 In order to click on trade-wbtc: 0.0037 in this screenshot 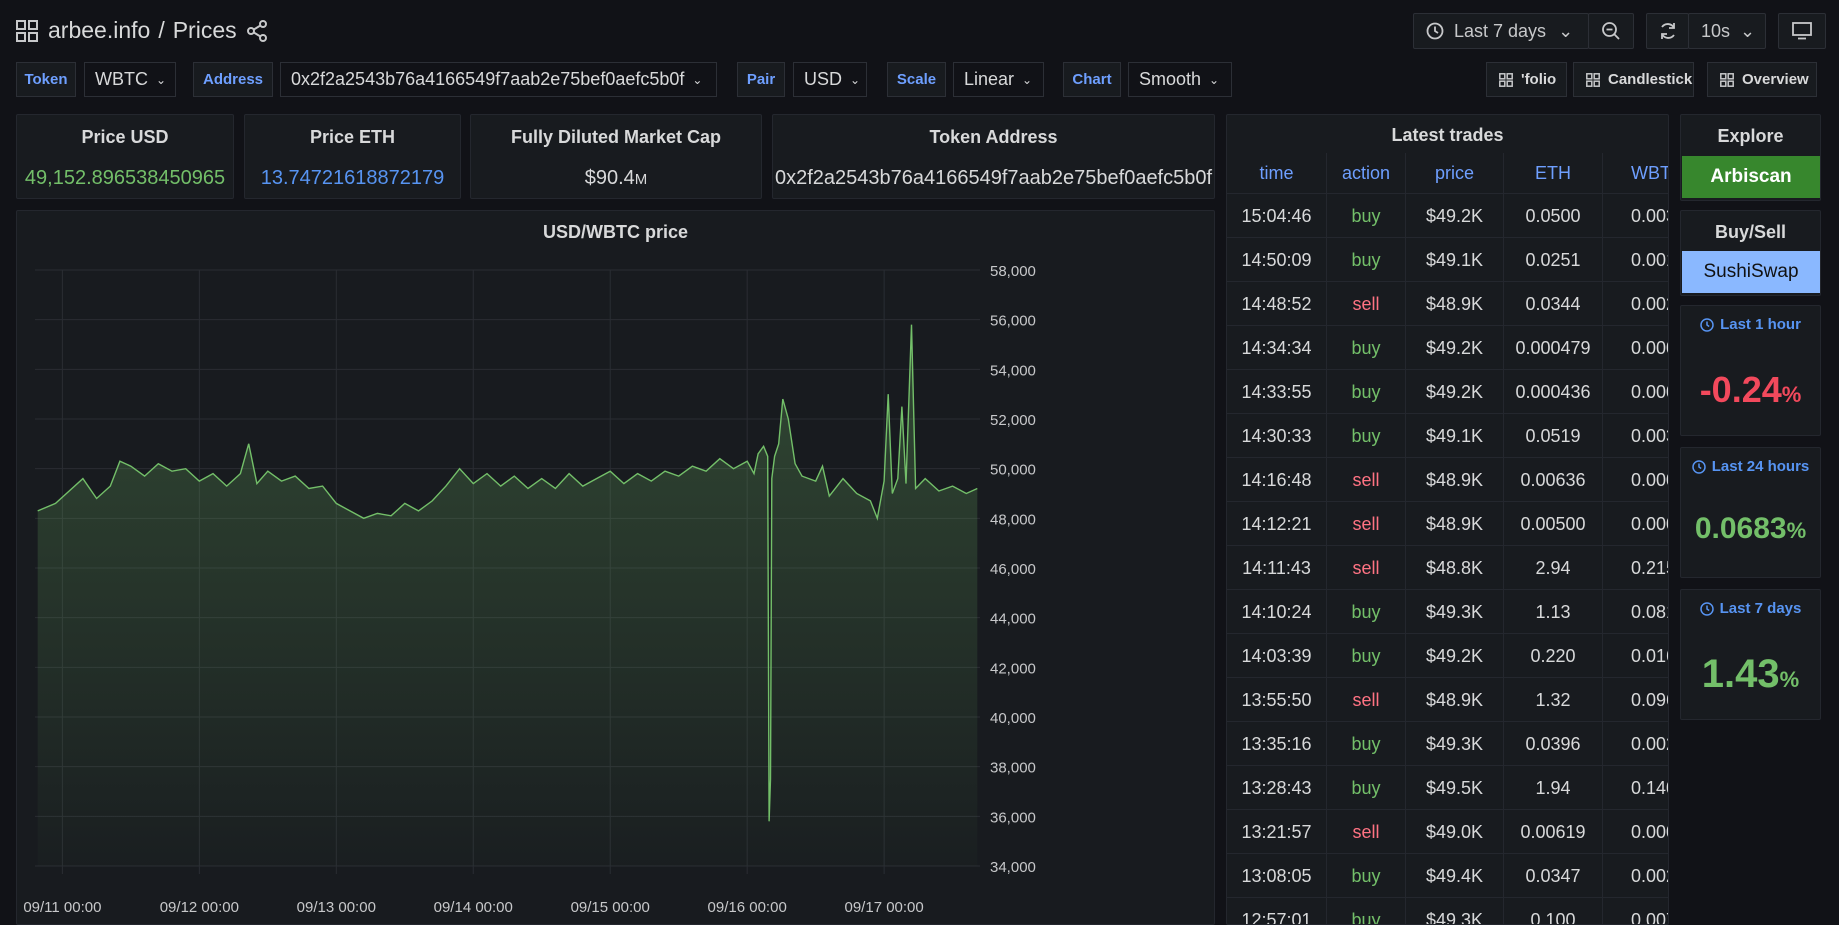, I will do `click(1635, 436)`.